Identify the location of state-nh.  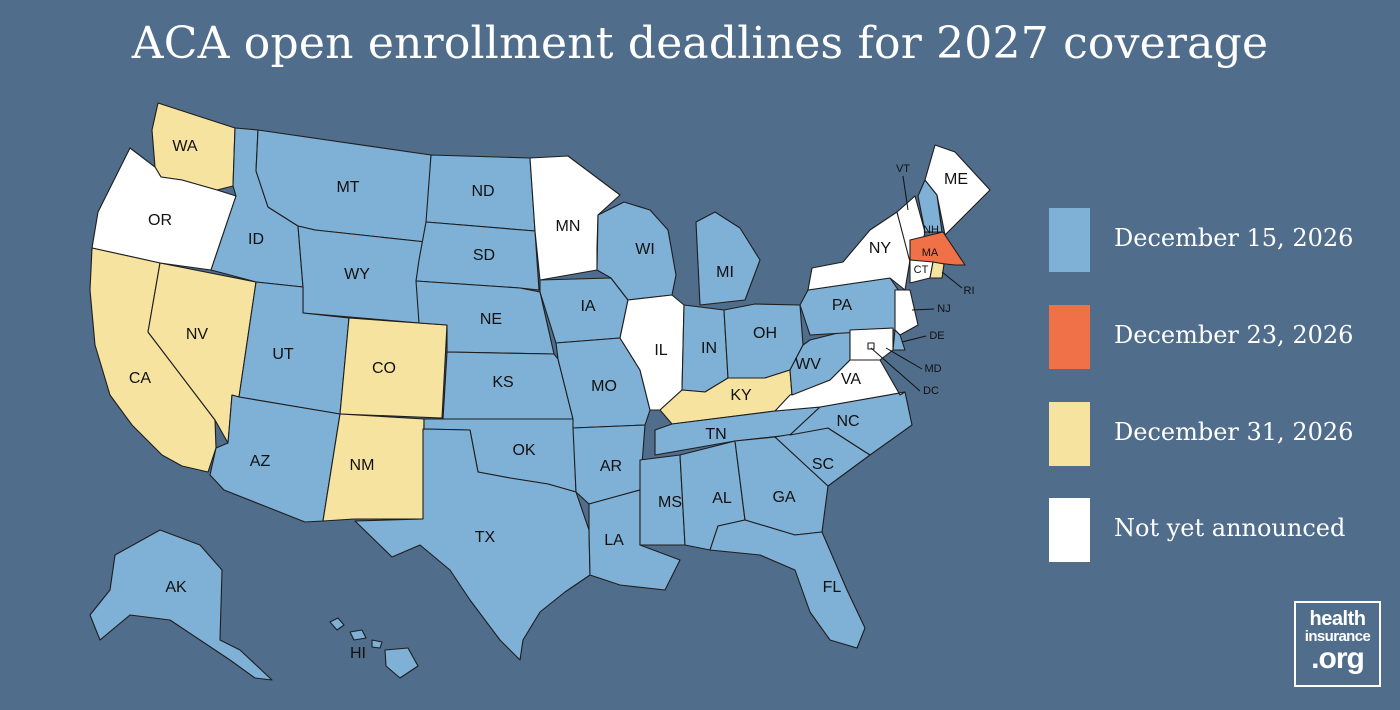
(930, 206).